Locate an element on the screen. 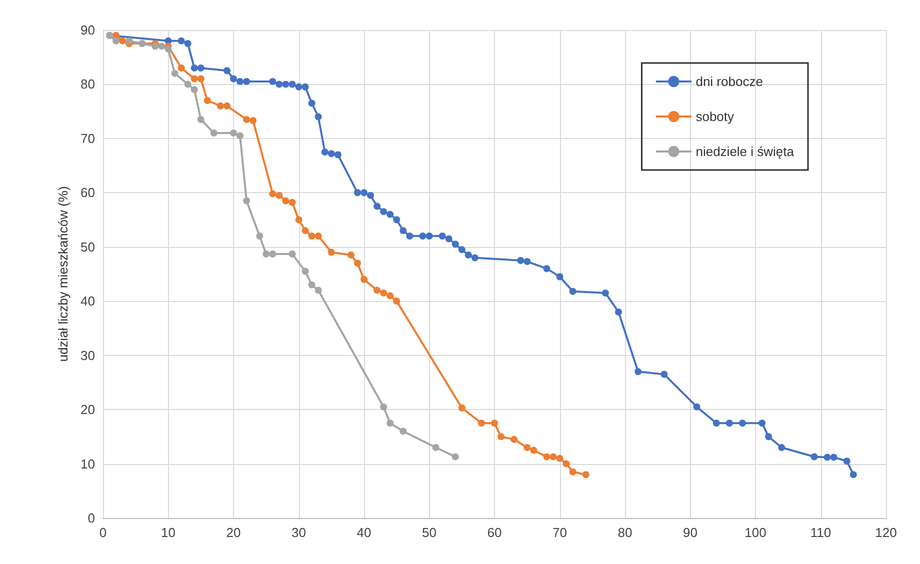  y-axis-title: udział liczby mieszkańców (%) is located at coordinates (63, 274).